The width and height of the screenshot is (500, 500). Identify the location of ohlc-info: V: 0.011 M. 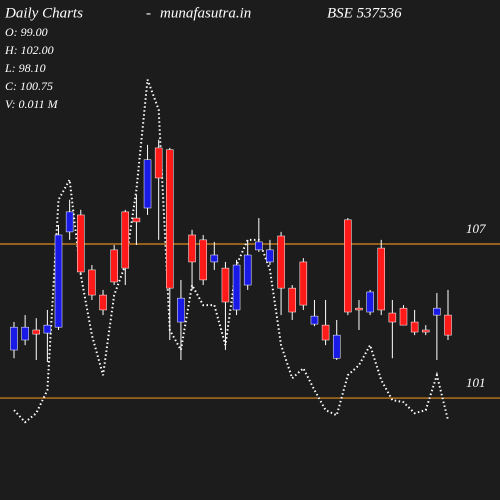
(32, 104).